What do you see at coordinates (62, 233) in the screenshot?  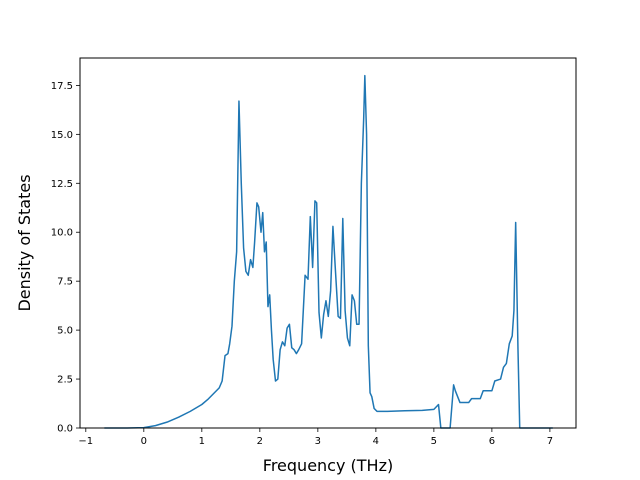 I see `y-tick-label: 10.0` at bounding box center [62, 233].